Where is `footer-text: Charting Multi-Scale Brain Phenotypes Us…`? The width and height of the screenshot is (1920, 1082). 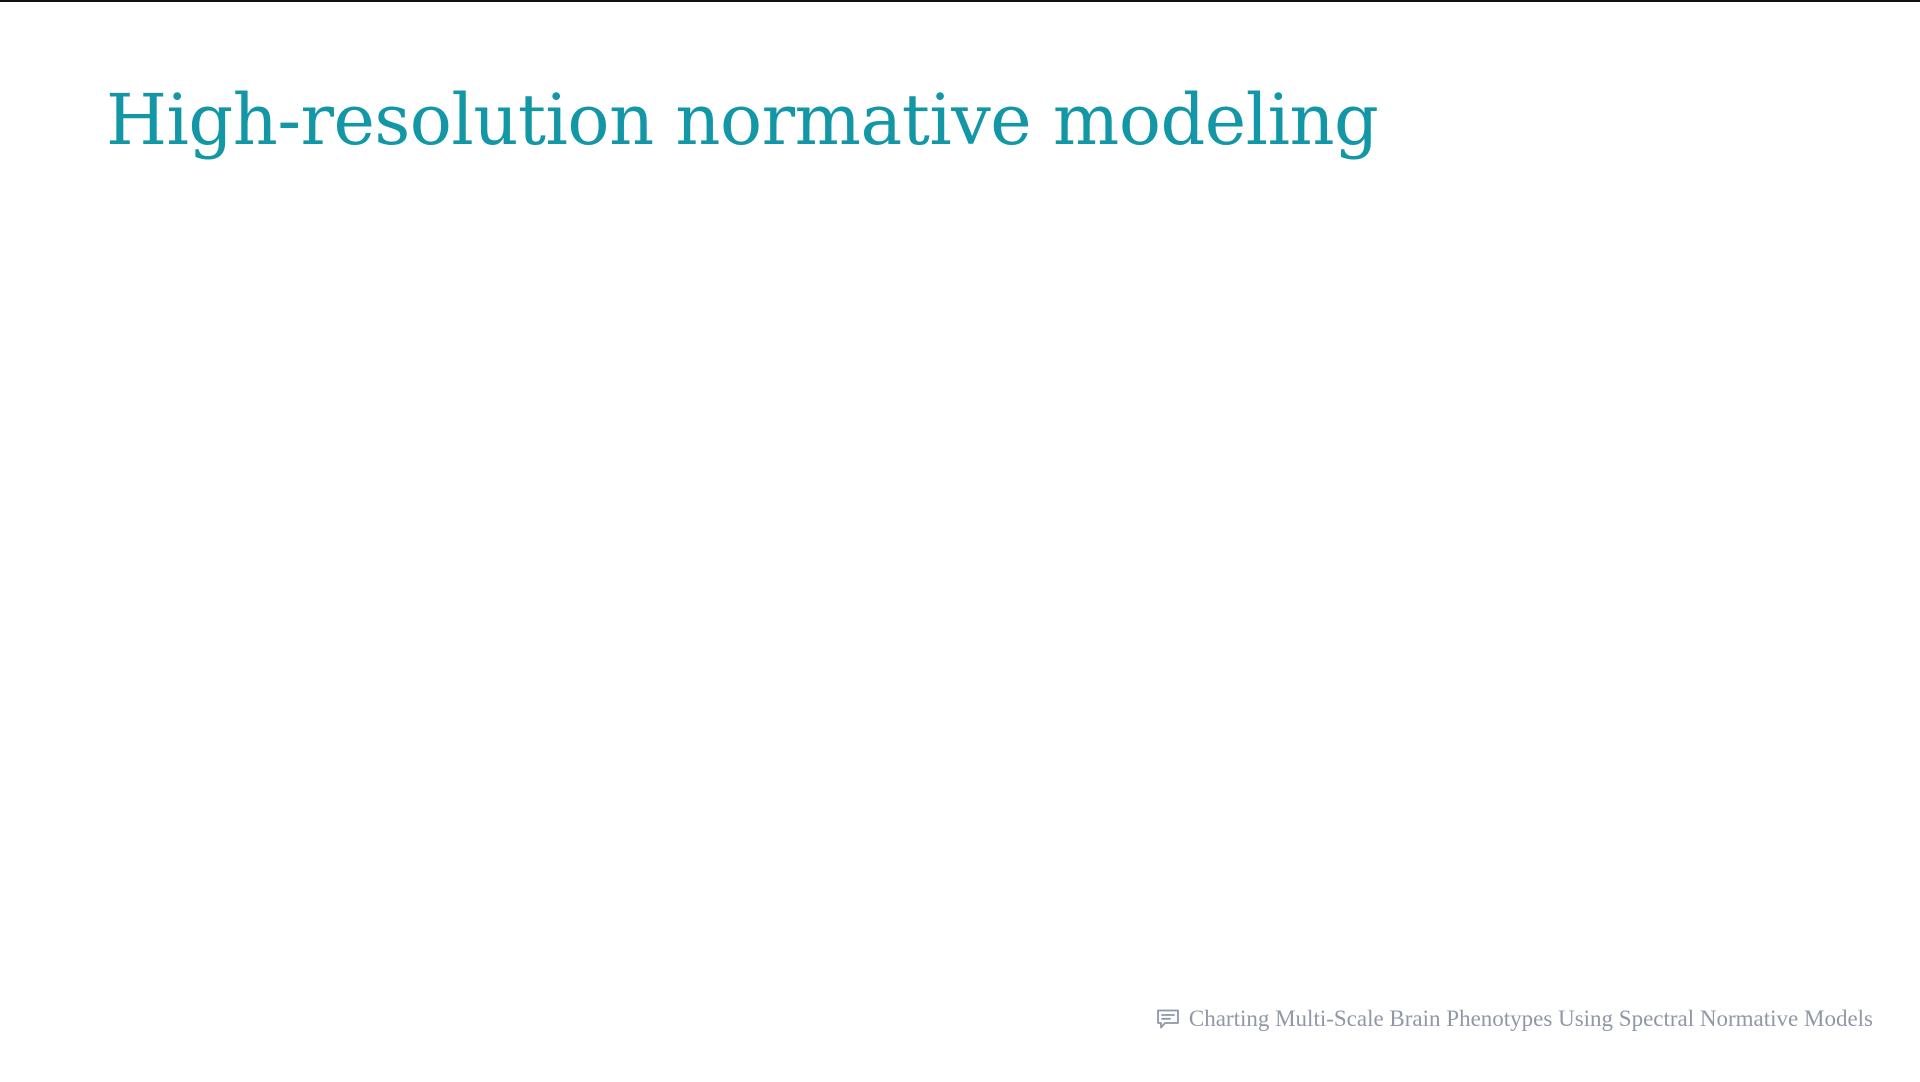
footer-text: Charting Multi-Scale Brain Phenotypes Us… is located at coordinates (1530, 1018).